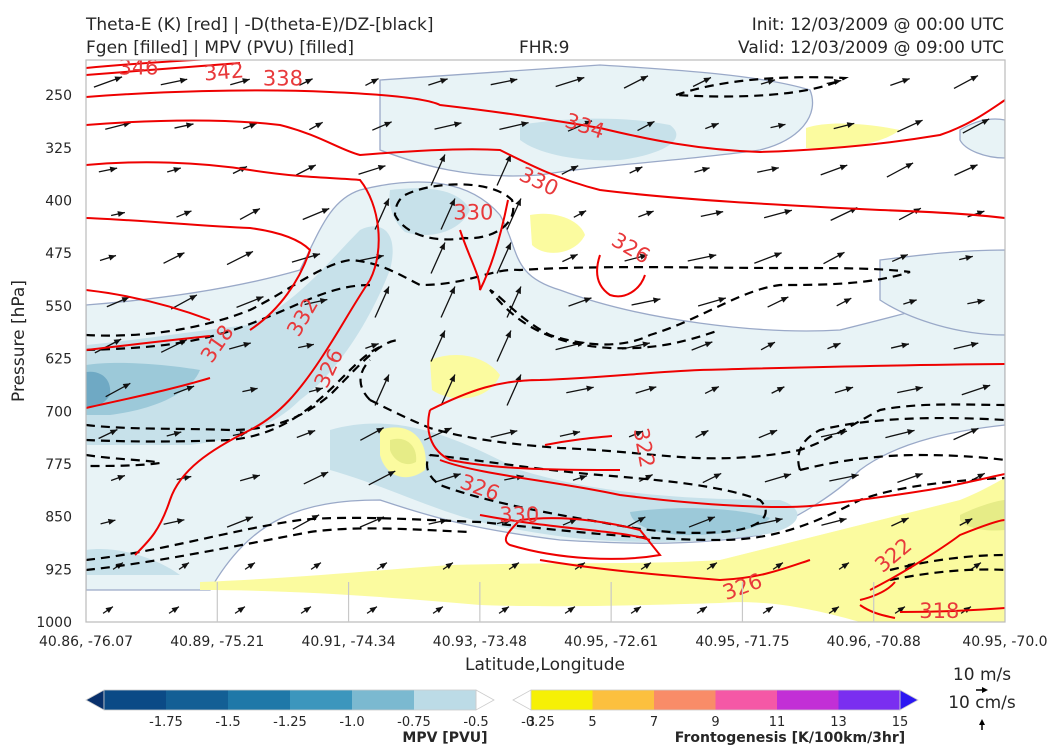  I want to click on colorbar-tick-label: -0.25, so click(538, 722).